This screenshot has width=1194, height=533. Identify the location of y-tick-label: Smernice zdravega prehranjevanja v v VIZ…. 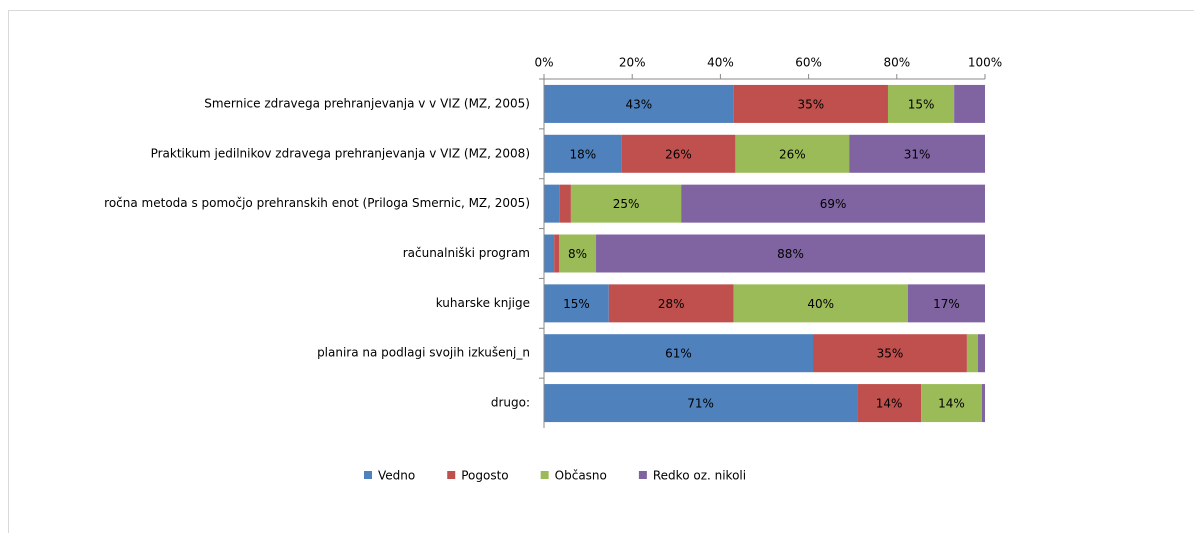
(367, 103).